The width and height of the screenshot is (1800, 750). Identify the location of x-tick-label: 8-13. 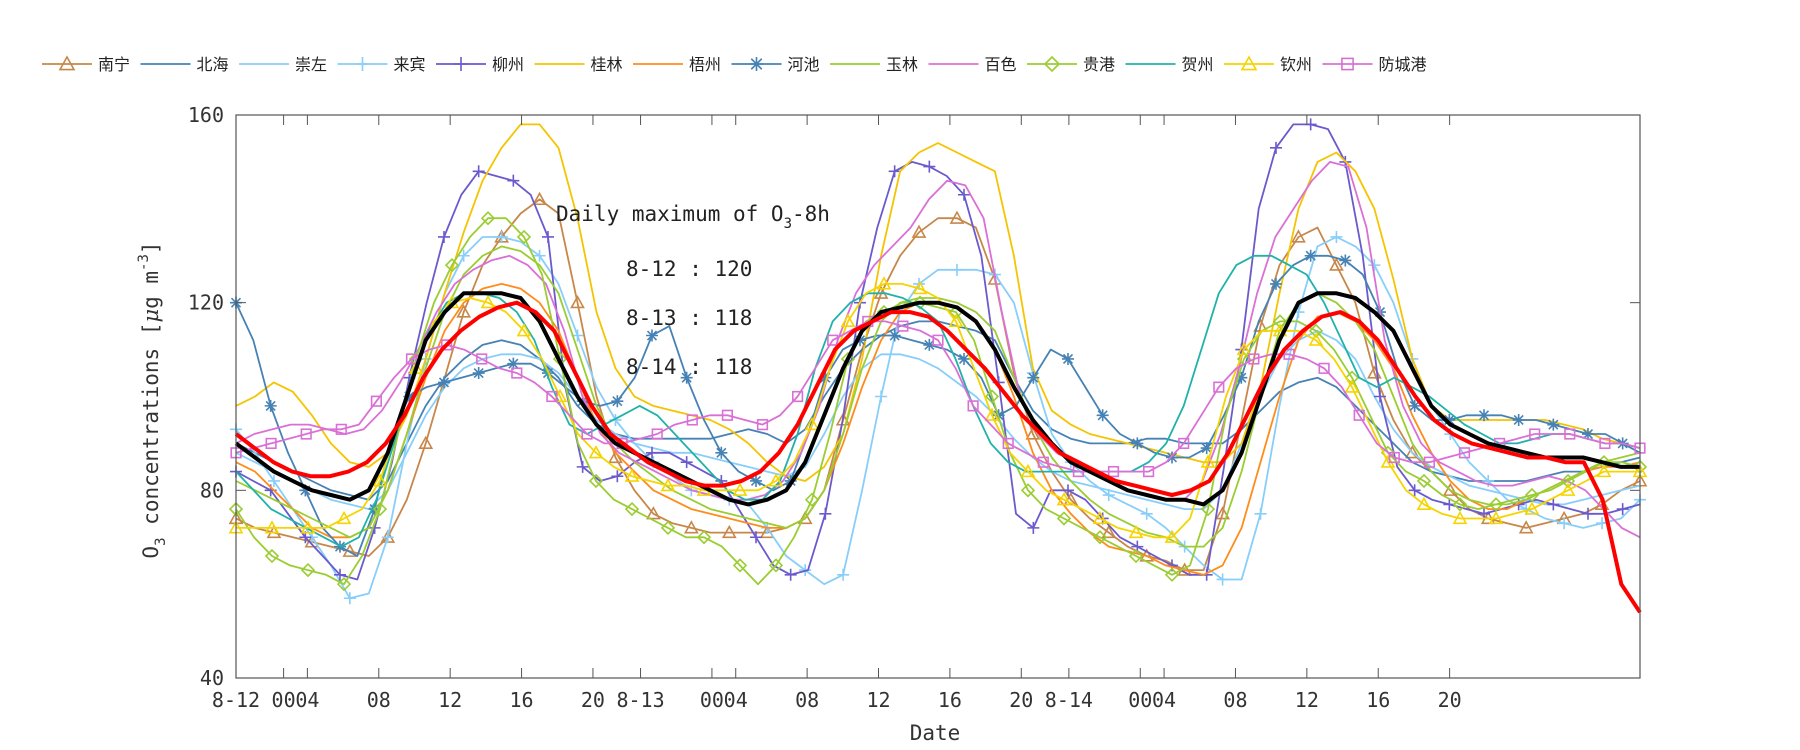
(640, 700).